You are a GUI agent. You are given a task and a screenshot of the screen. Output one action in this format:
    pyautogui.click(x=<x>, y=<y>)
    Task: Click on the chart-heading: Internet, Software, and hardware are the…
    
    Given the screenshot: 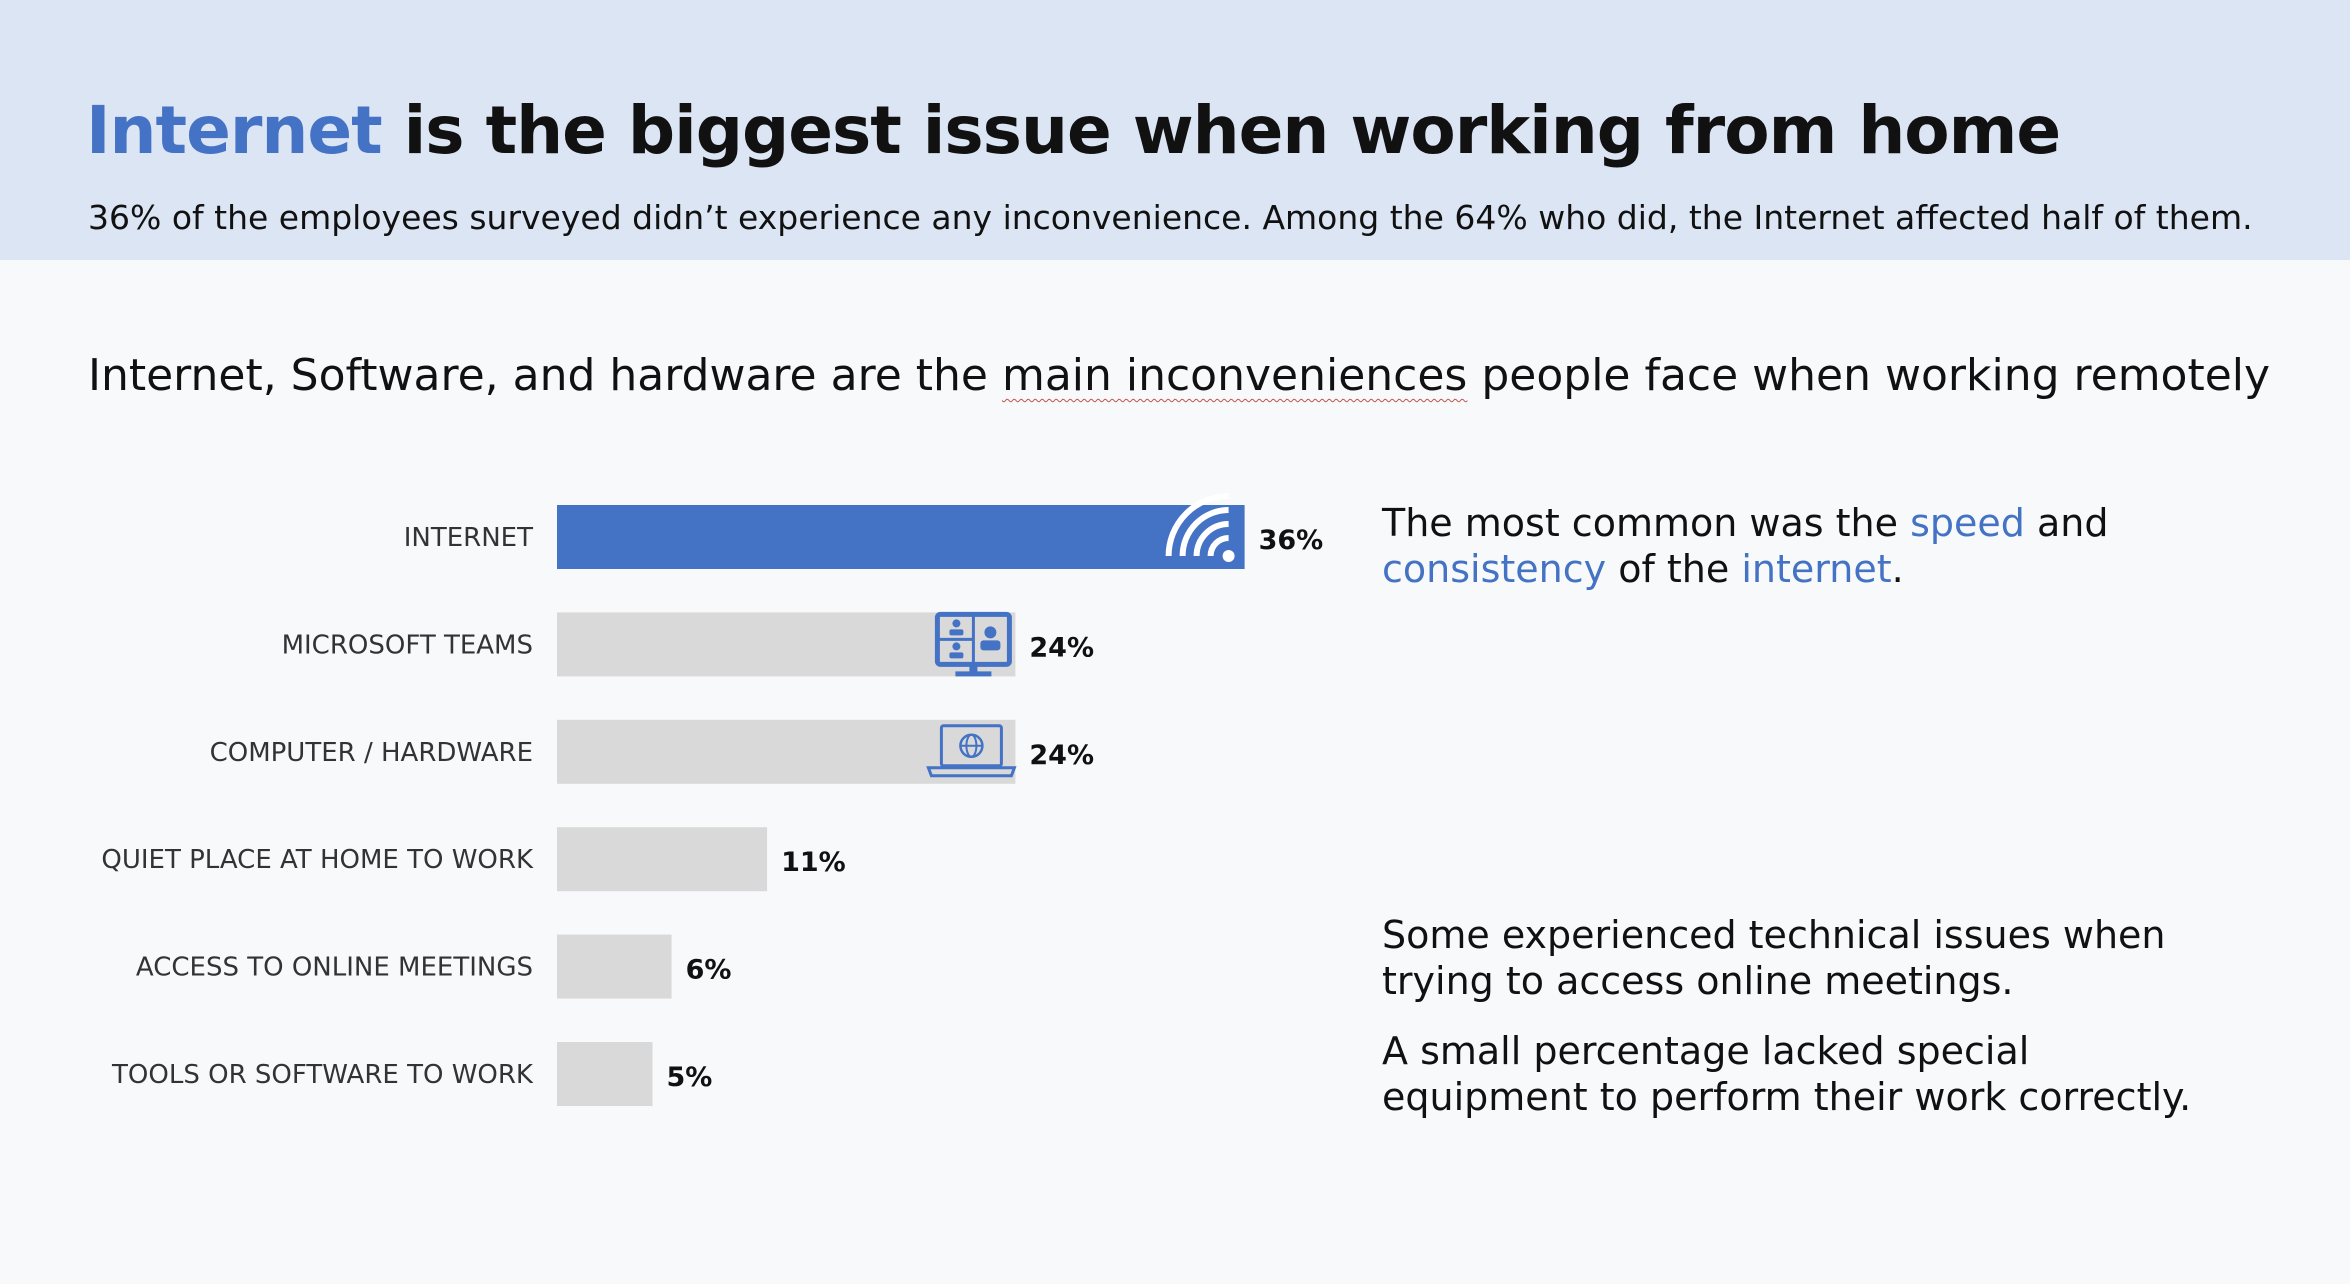 What is the action you would take?
    pyautogui.click(x=1179, y=375)
    